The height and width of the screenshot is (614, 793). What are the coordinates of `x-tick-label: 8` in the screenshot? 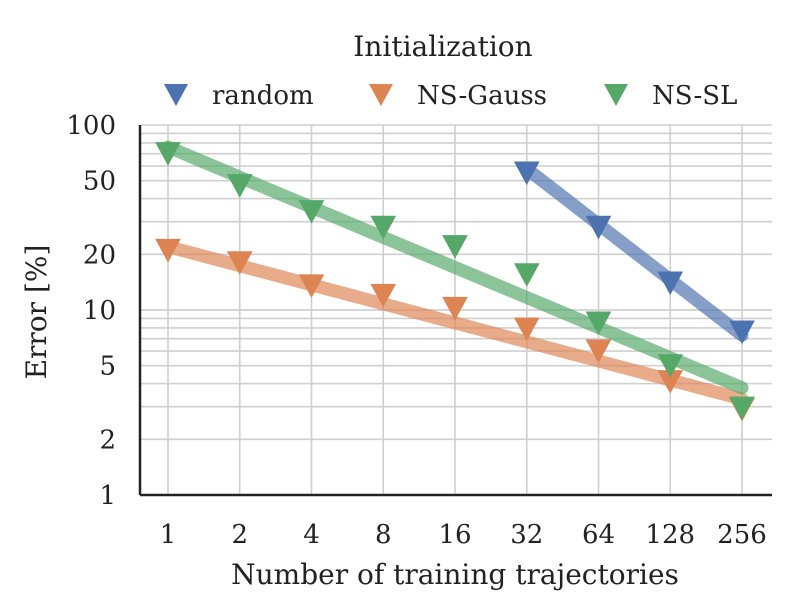 It's located at (383, 535).